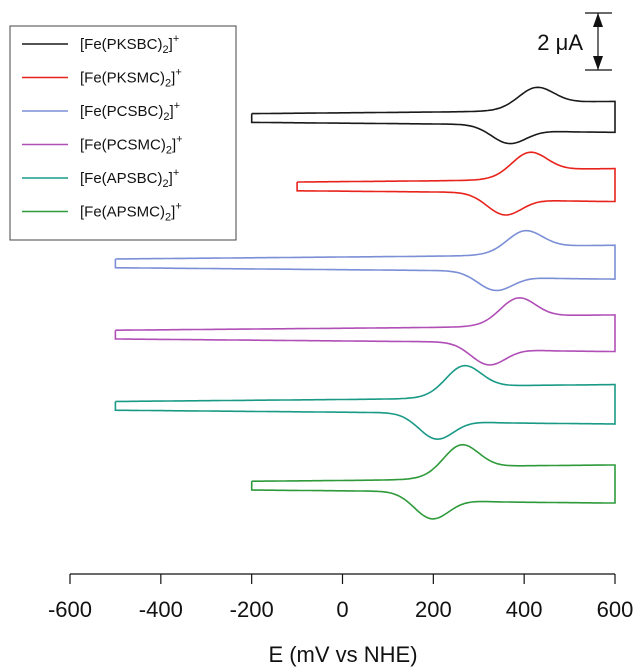  I want to click on x-tick-label: -200, so click(252, 609).